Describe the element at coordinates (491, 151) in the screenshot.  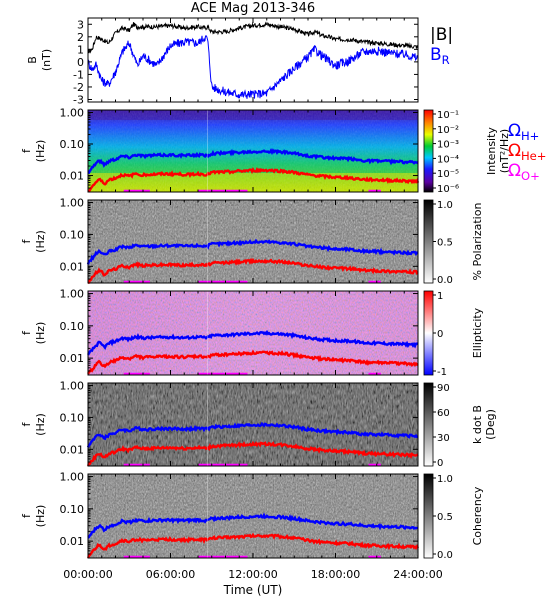
I see `colorbar-label: Intensity` at that location.